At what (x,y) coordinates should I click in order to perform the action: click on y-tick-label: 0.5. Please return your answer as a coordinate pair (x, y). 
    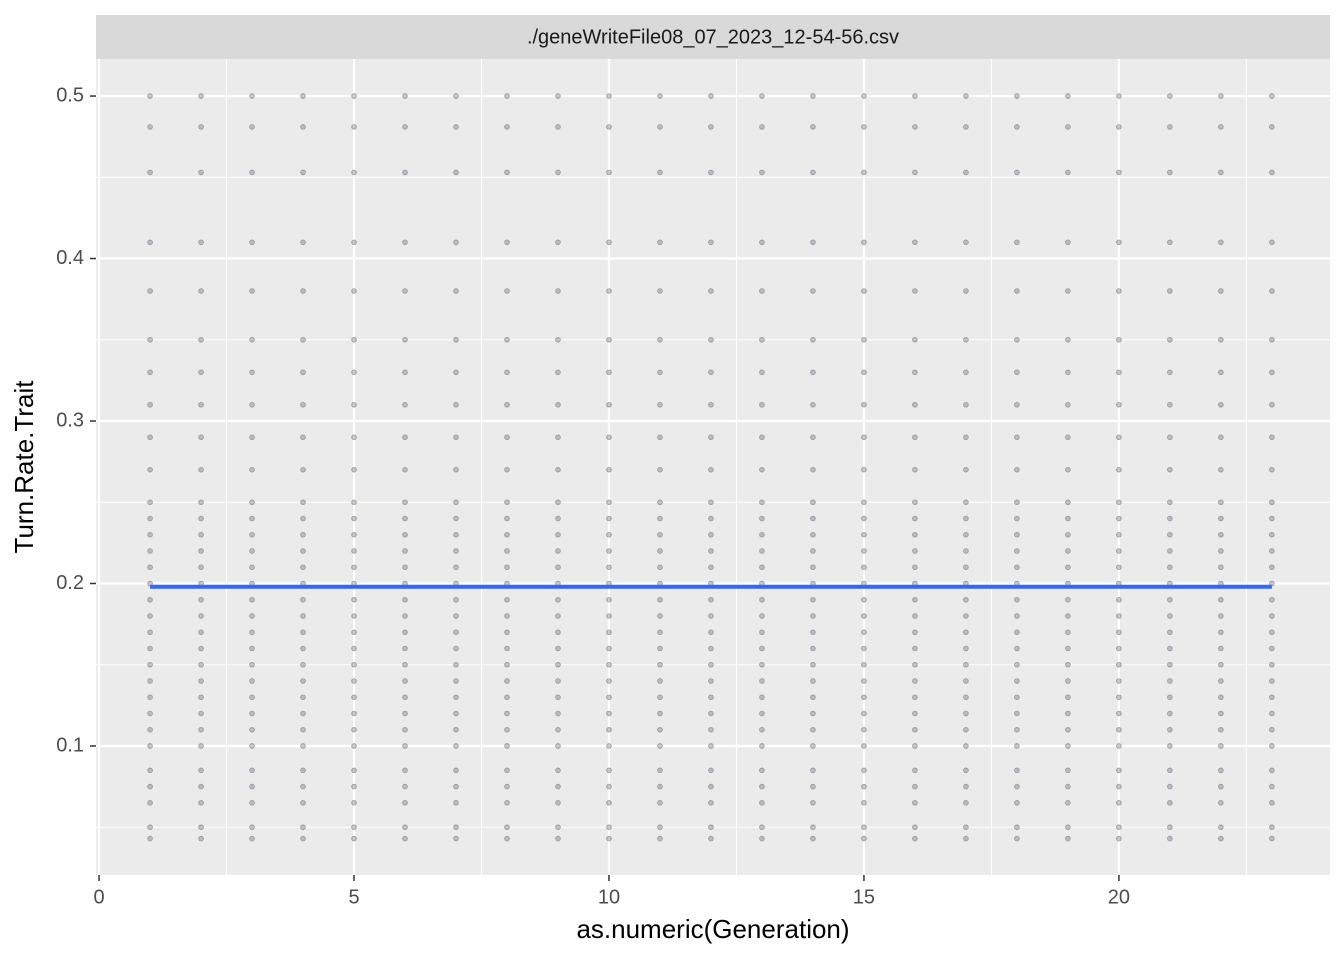
    Looking at the image, I should click on (70, 95).